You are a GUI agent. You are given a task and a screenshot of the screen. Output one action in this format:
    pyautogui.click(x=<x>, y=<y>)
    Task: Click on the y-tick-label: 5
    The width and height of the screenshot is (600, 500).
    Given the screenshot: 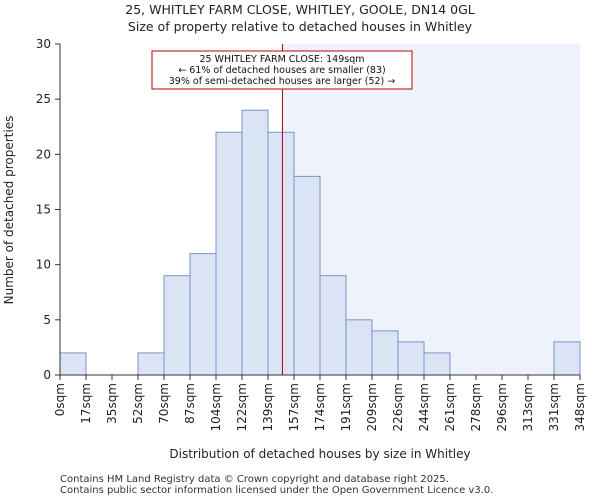 What is the action you would take?
    pyautogui.click(x=47, y=320)
    